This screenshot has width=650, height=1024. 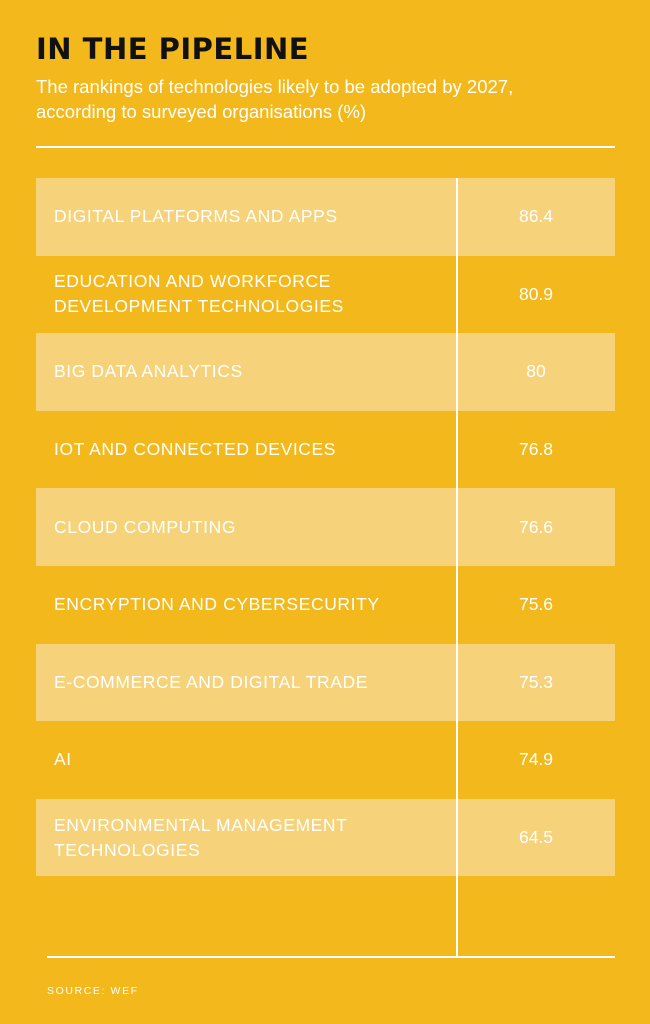 What do you see at coordinates (145, 526) in the screenshot?
I see `row-label: CLOUD COMPUTING` at bounding box center [145, 526].